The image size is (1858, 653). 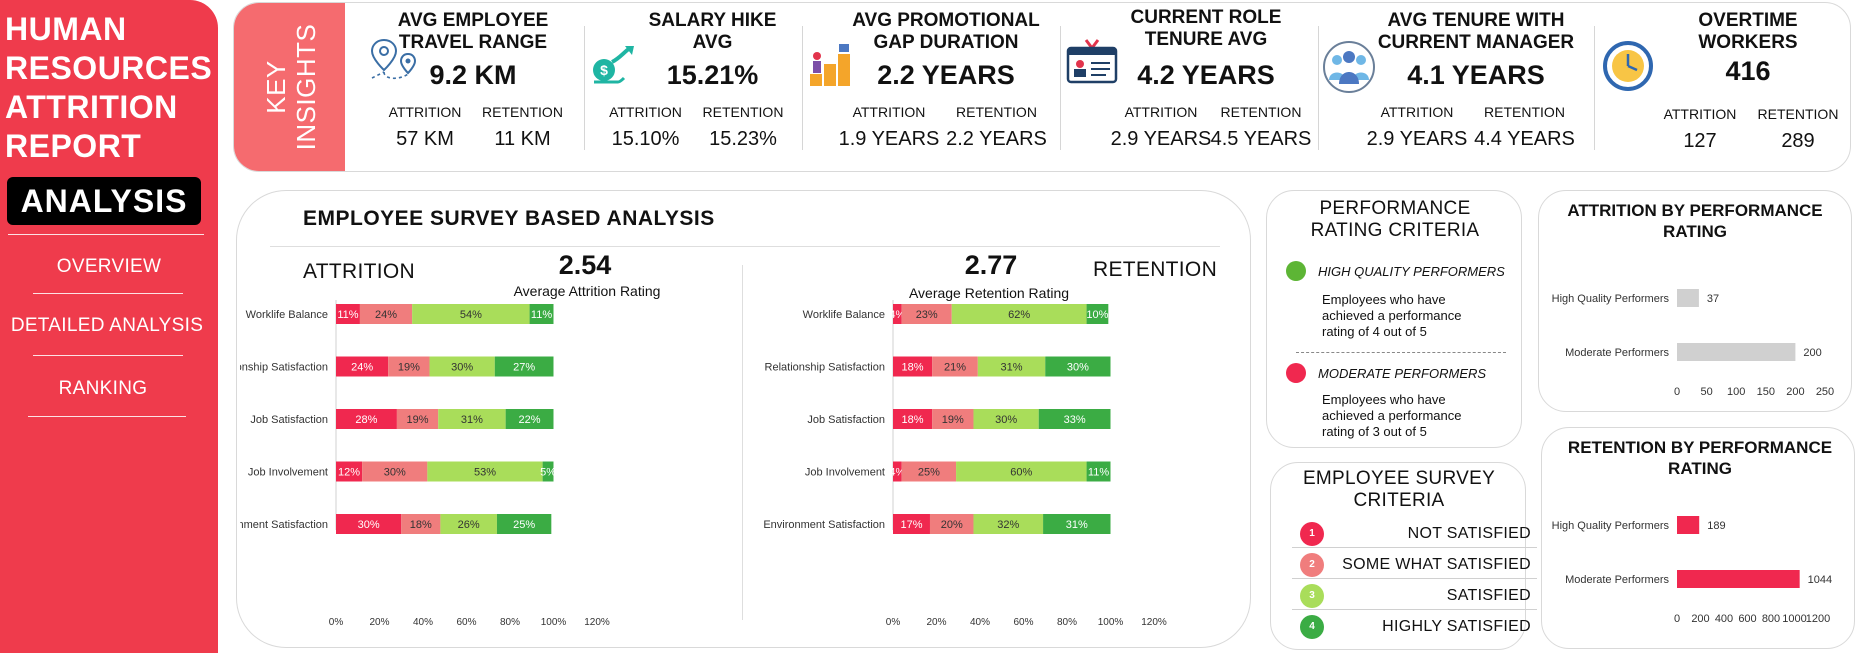 I want to click on x-tick-label: 200, so click(x=1795, y=392).